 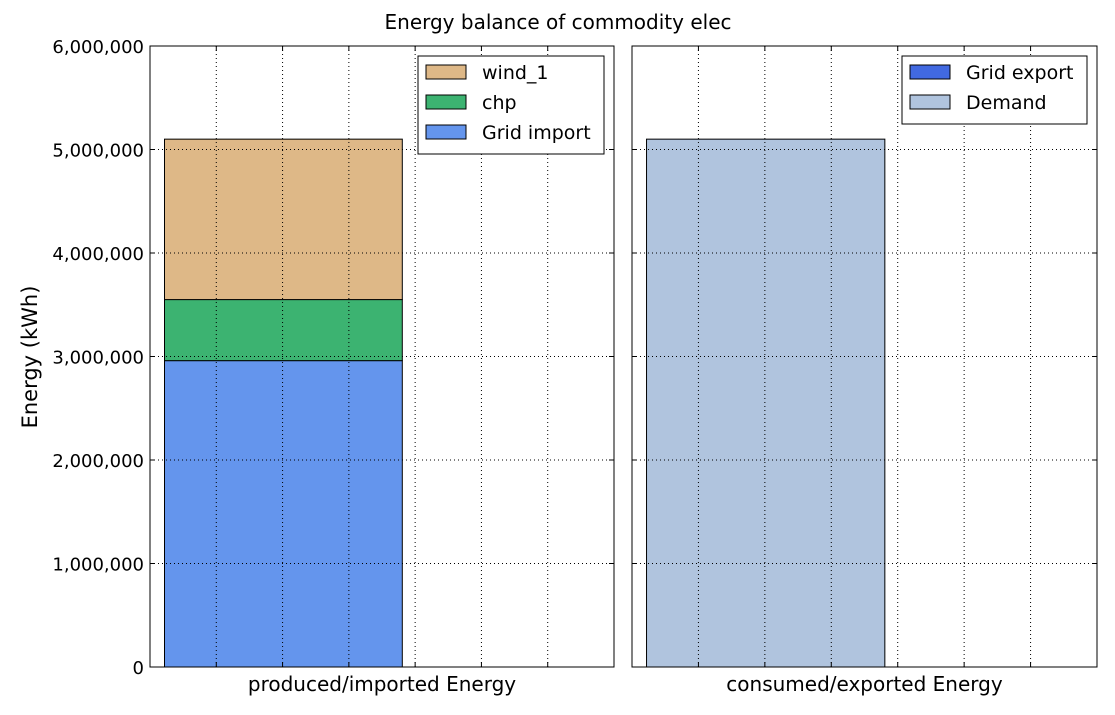 What do you see at coordinates (515, 73) in the screenshot?
I see `legend-label: wind_1` at bounding box center [515, 73].